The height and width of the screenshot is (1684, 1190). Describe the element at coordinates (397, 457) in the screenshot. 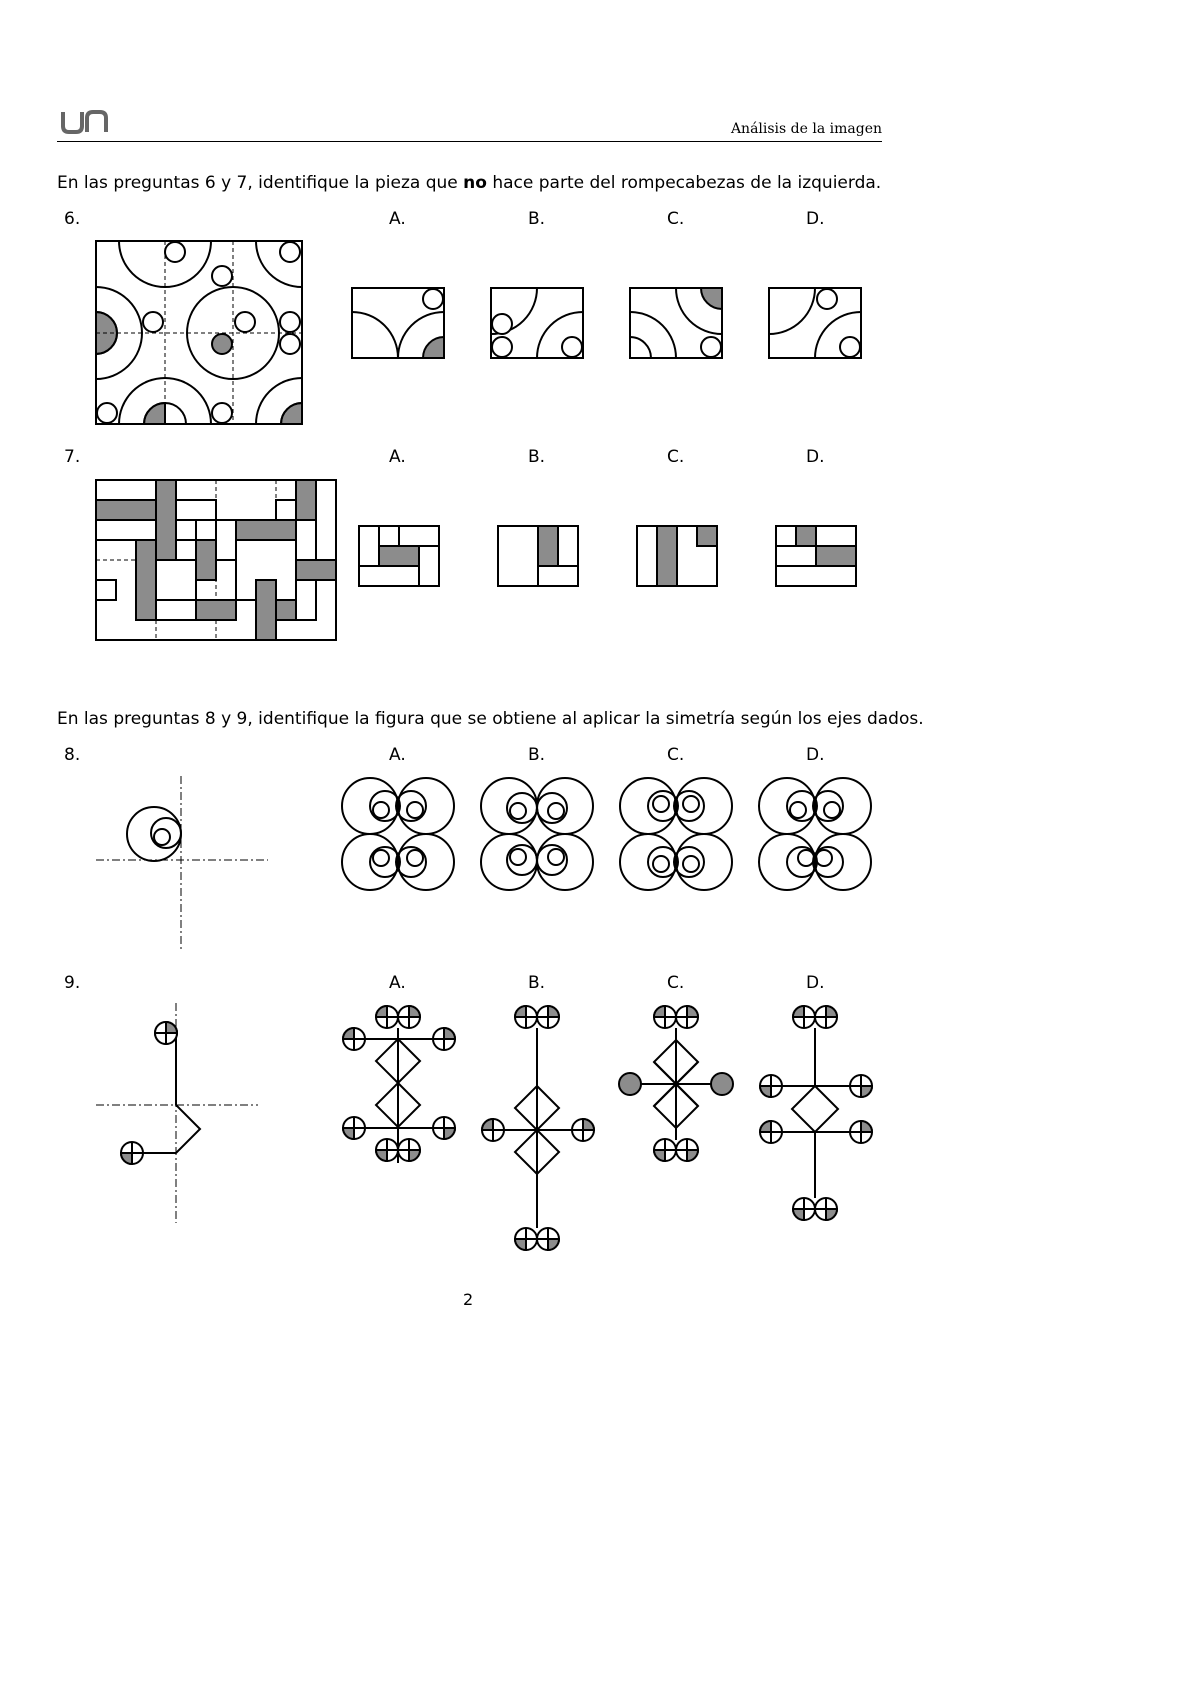

I see `q7-option-a-label: A.` at that location.